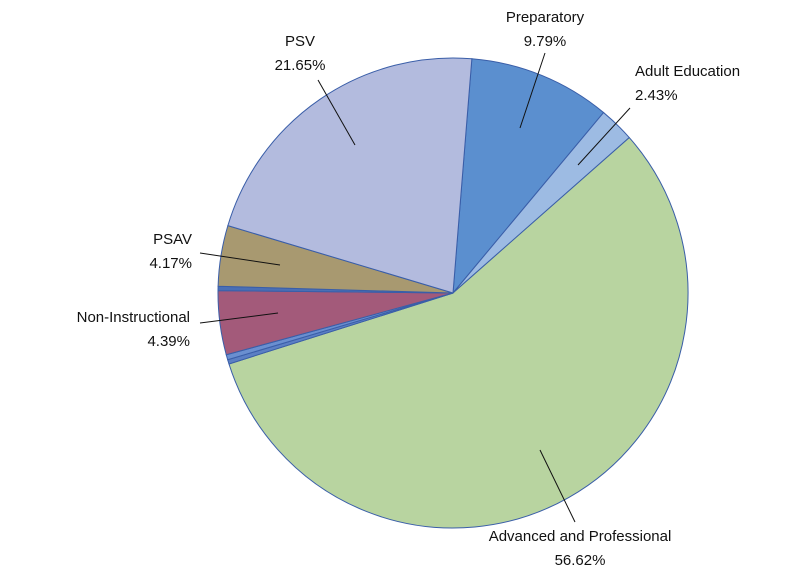  I want to click on slice-value-label: 4.39%, so click(168, 341).